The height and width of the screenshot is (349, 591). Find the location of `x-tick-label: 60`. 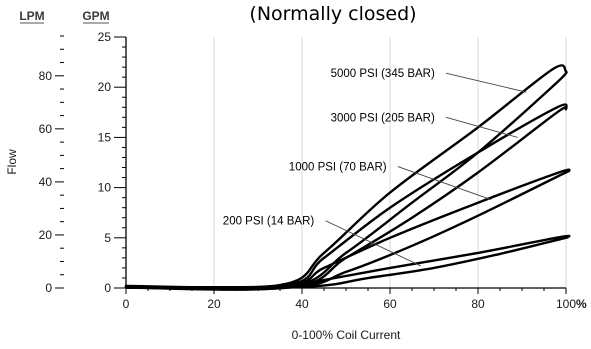

x-tick-label: 60 is located at coordinates (390, 304).